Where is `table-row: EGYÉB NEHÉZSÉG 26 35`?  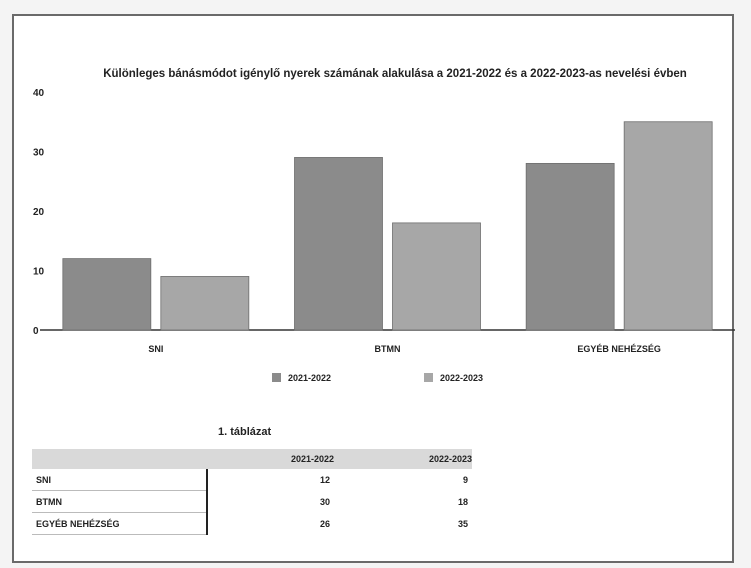
table-row: EGYÉB NEHÉZSÉG 26 35 is located at coordinates (252, 523).